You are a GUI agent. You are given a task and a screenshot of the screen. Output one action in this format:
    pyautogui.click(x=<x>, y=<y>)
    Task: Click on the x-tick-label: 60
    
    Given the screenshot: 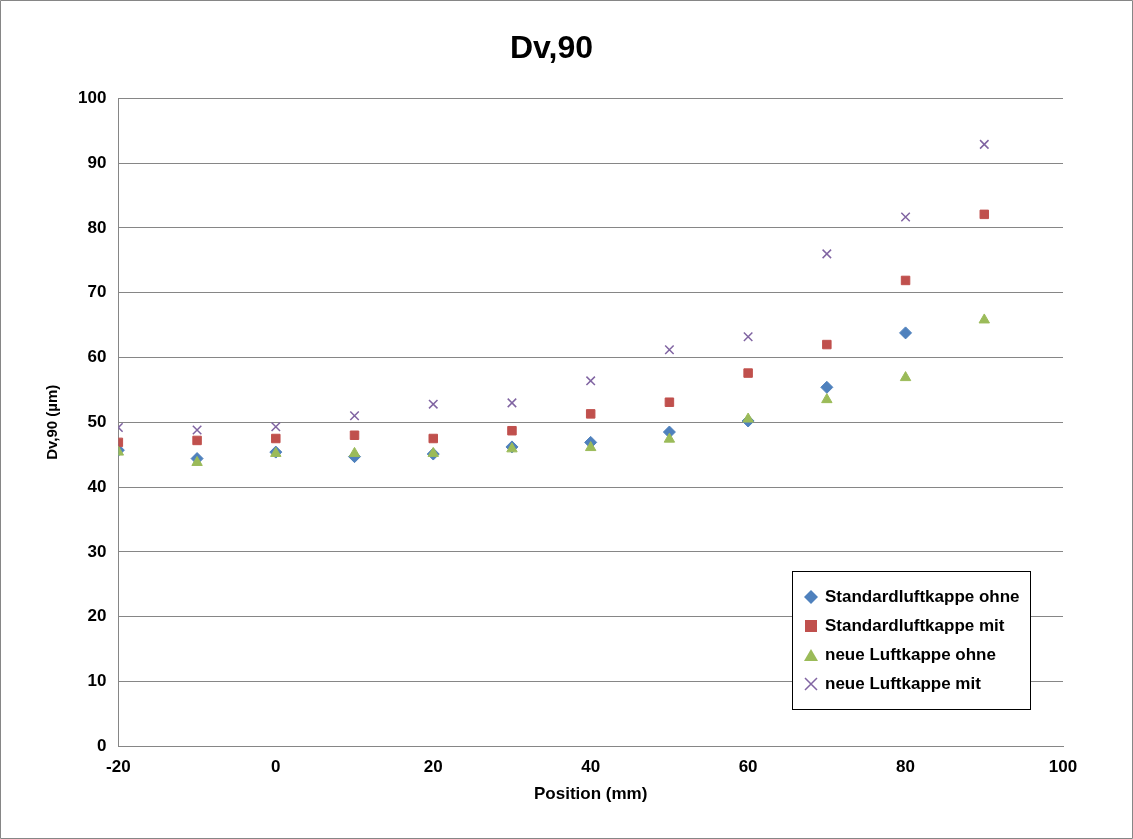 What is the action you would take?
    pyautogui.click(x=748, y=767)
    